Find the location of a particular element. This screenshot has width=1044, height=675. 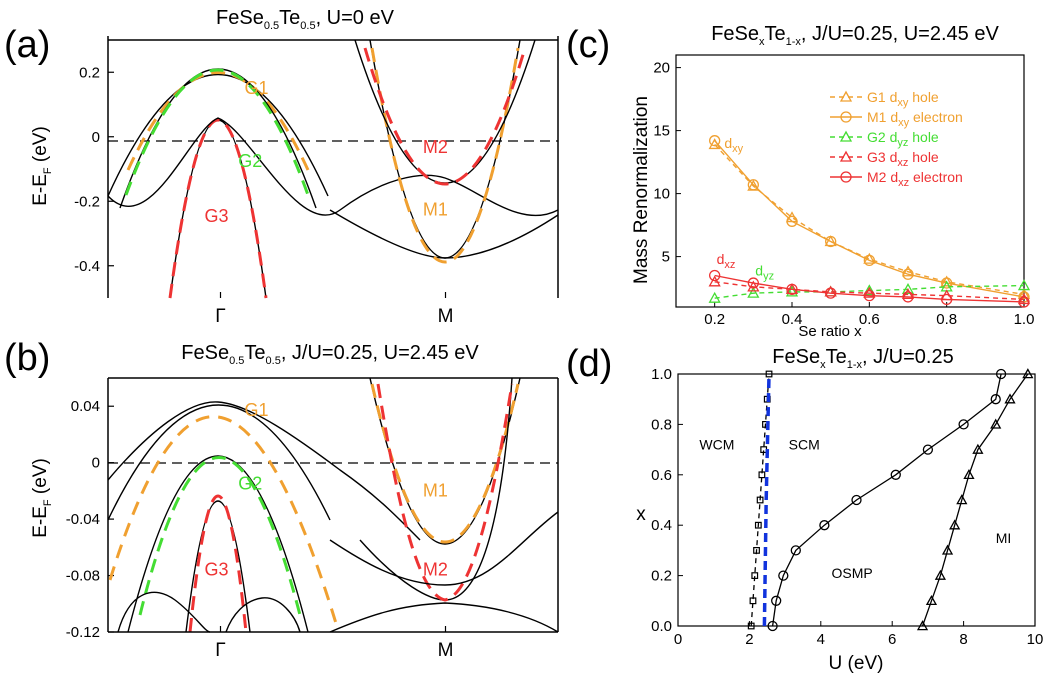

panel-label-a: (a) is located at coordinates (27, 45).